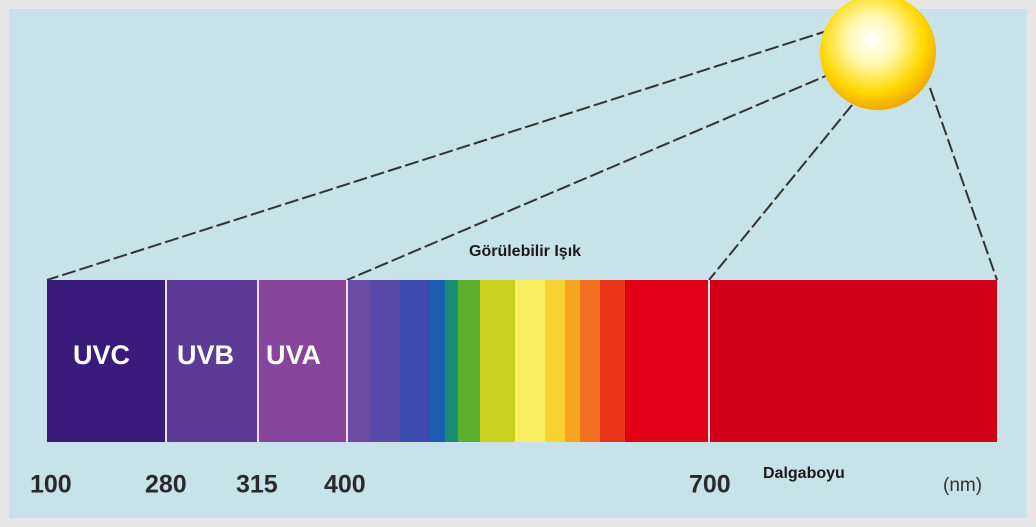 The width and height of the screenshot is (1036, 527). Describe the element at coordinates (804, 473) in the screenshot. I see `axis-label: Dalgaboyu` at that location.